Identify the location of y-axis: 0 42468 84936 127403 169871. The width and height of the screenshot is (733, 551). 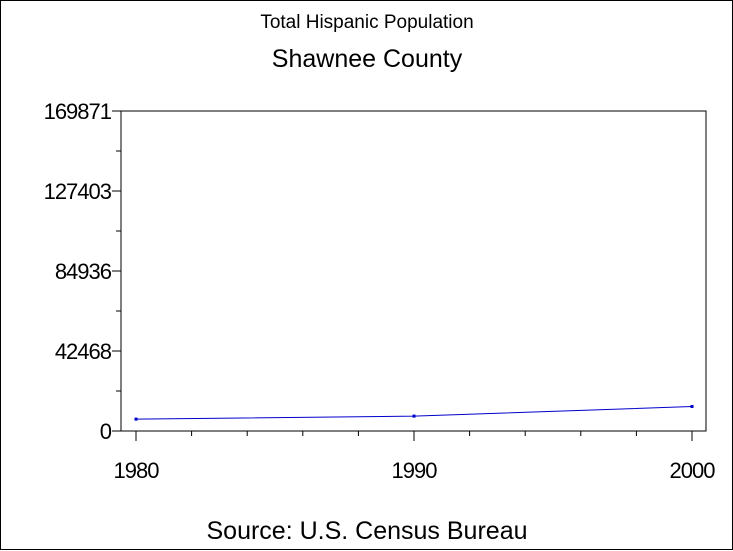
(82, 271).